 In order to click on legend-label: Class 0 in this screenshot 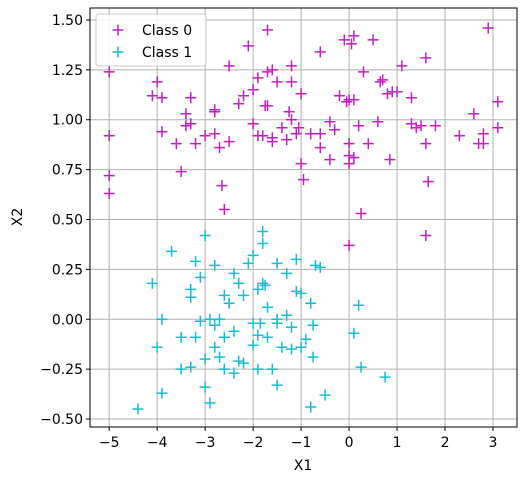, I will do `click(167, 31)`.